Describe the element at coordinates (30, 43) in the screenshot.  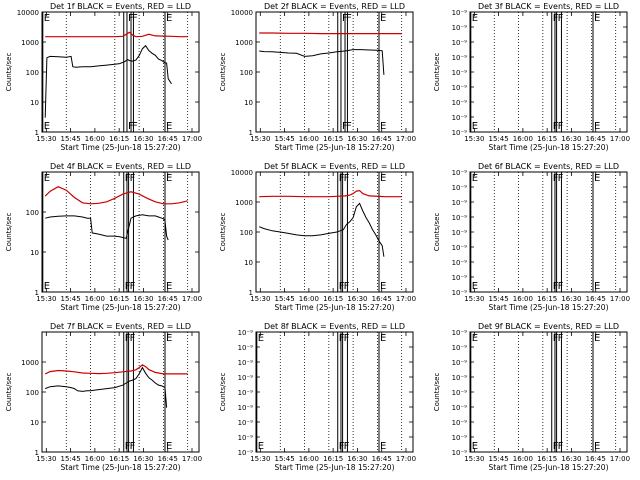
I see `y-tick-label: 1000` at that location.